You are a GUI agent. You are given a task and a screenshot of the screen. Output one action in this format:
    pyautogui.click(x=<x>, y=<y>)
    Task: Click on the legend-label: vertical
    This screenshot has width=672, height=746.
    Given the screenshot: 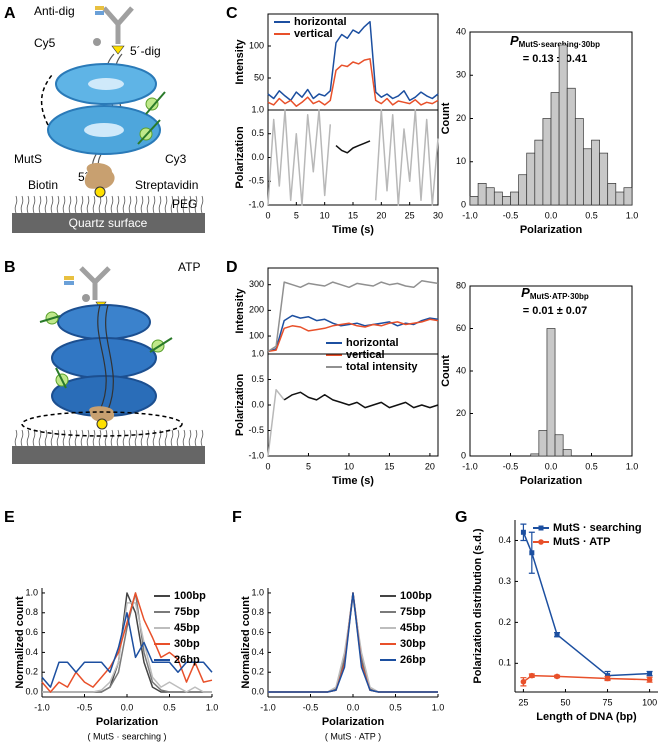 What is the action you would take?
    pyautogui.click(x=365, y=355)
    